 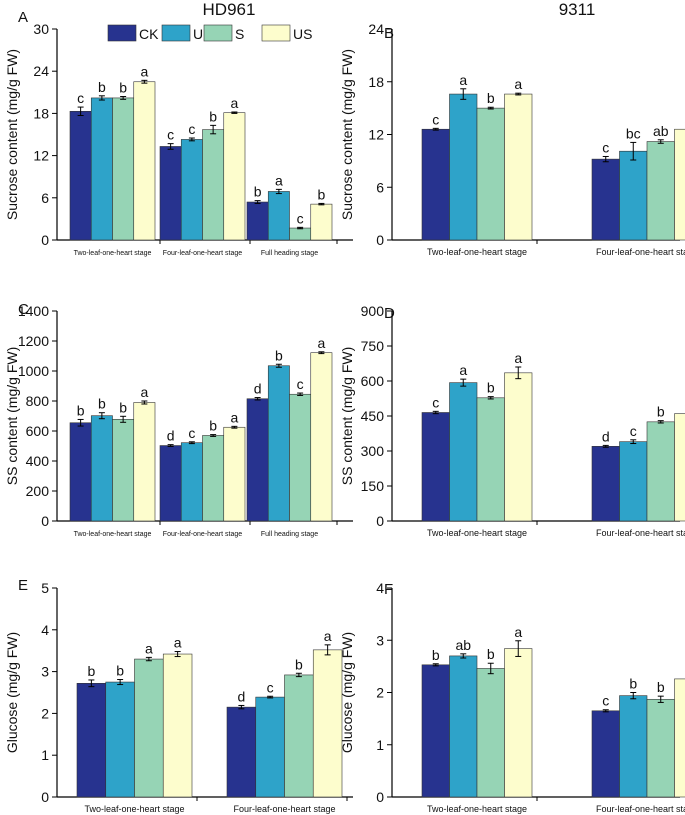 I want to click on y-axis-label: Glucose (mg/g FW), so click(x=347, y=692).